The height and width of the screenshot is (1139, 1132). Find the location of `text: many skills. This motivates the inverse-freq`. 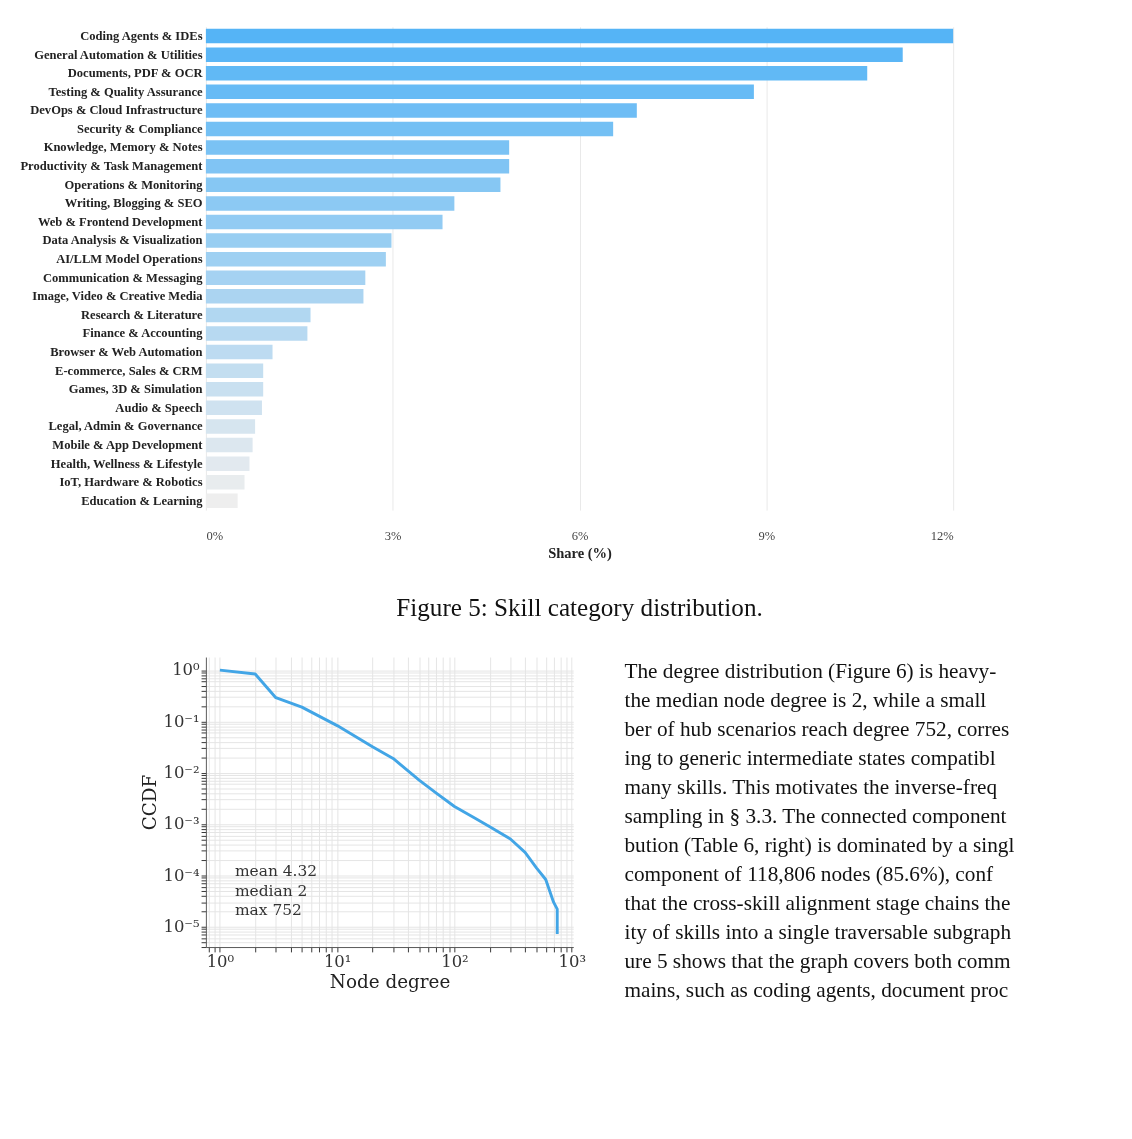

text: many skills. This motivates the inverse-freq is located at coordinates (811, 787).